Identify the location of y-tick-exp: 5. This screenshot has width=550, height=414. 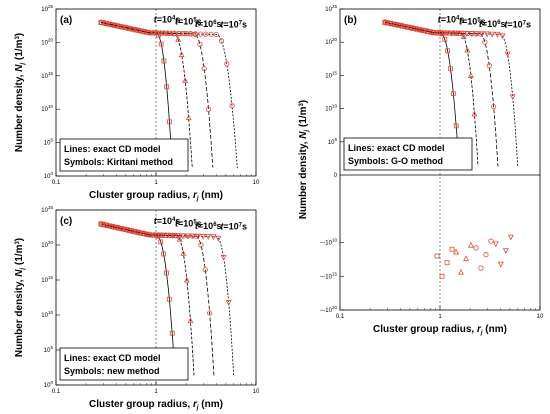
(51, 347).